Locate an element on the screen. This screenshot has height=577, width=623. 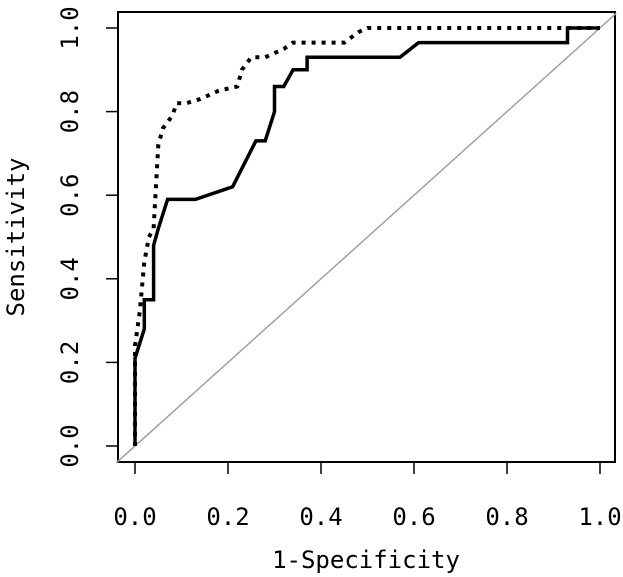
y-tick-label: 0.6 is located at coordinates (70, 195).